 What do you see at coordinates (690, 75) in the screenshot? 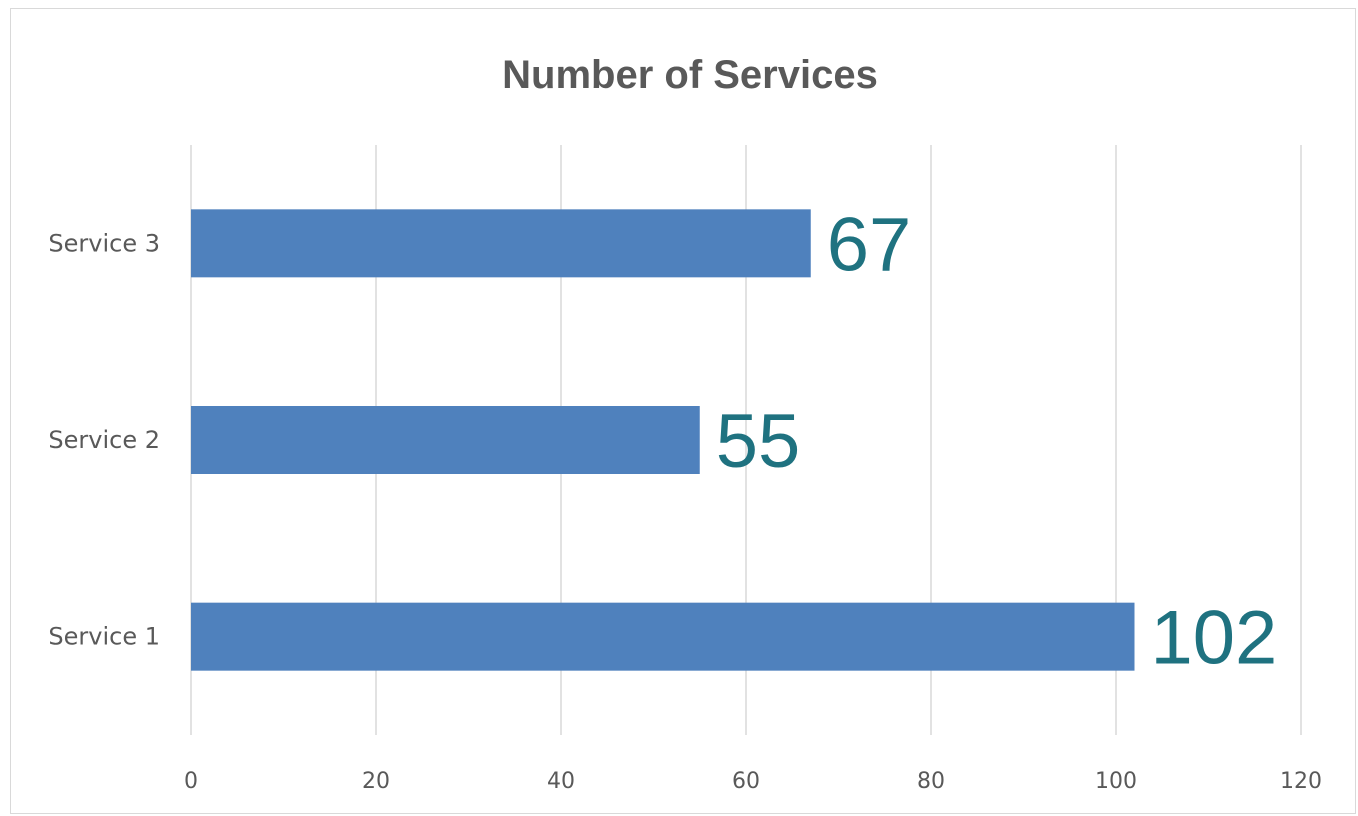
I see `chart-title: Number of Services` at bounding box center [690, 75].